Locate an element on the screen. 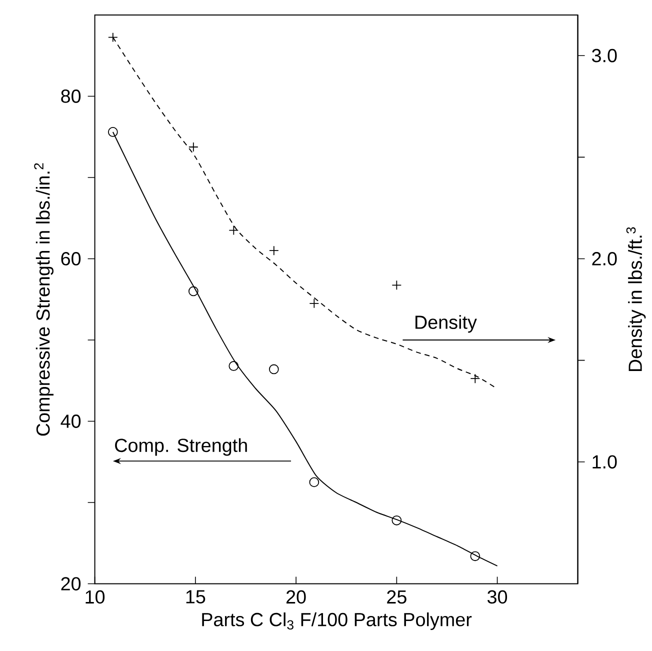 Image resolution: width=652 pixels, height=651 pixels. x-tick-label: 30 is located at coordinates (498, 597).